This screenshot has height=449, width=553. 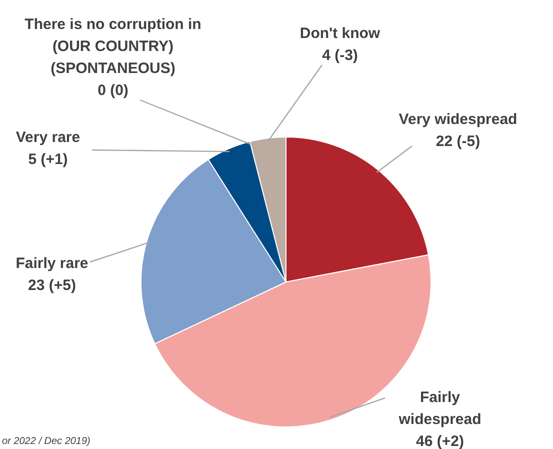 I want to click on text: 0 (0), so click(x=113, y=90).